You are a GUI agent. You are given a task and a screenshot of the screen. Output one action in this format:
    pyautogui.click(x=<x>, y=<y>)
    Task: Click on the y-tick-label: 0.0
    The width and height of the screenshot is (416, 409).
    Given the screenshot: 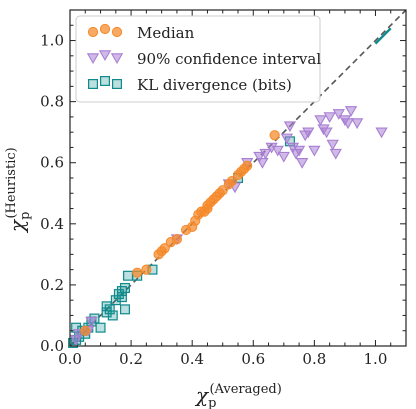 What is the action you would take?
    pyautogui.click(x=52, y=346)
    